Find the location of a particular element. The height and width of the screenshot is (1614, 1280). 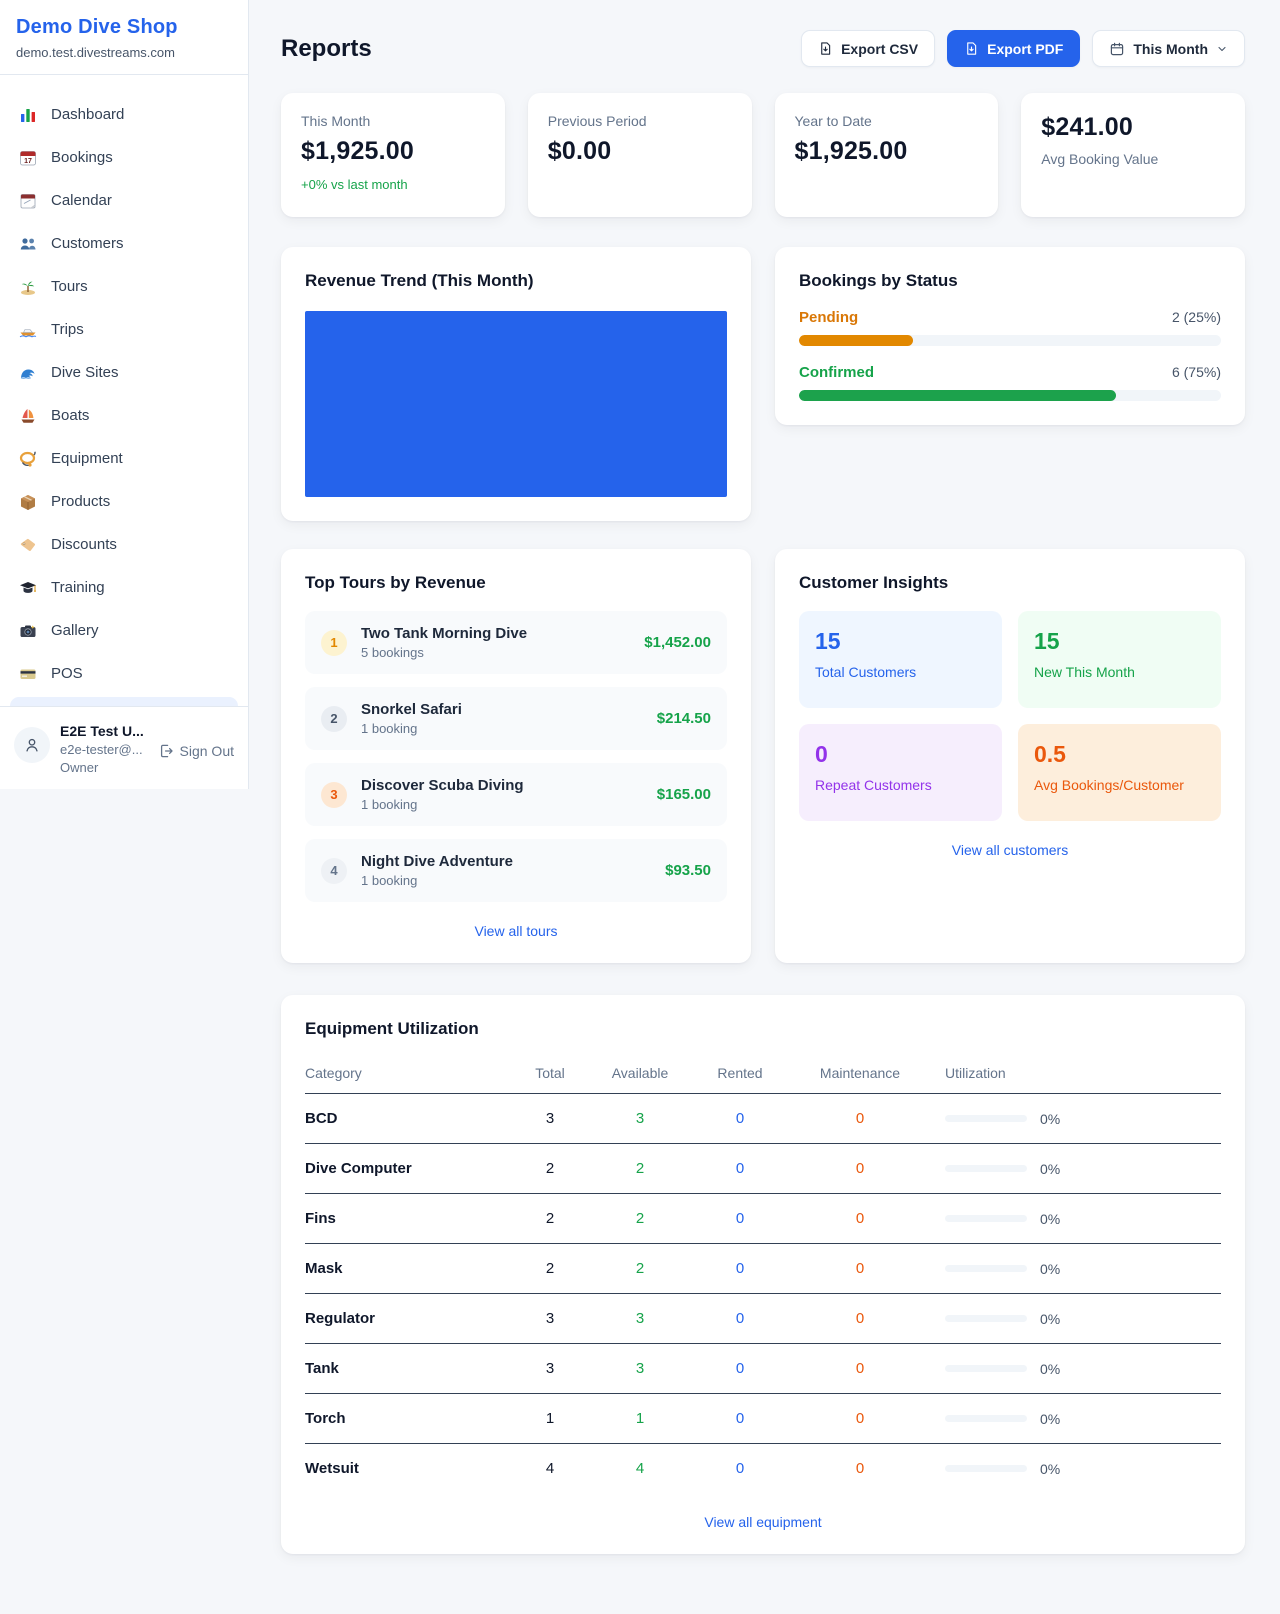

pos-icon is located at coordinates (28, 674).